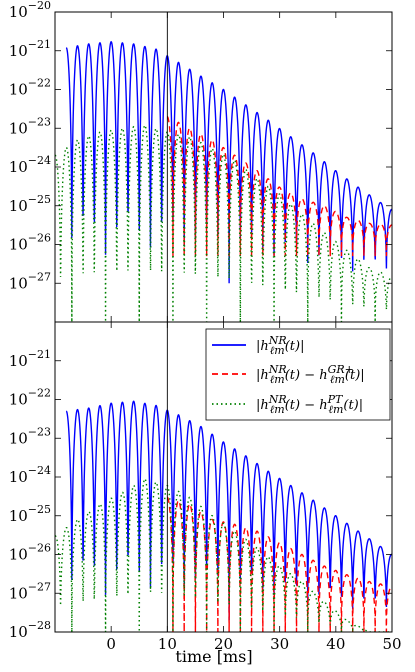 The height and width of the screenshot is (672, 415). Describe the element at coordinates (391, 644) in the screenshot. I see `x-tick-label: 50` at that location.